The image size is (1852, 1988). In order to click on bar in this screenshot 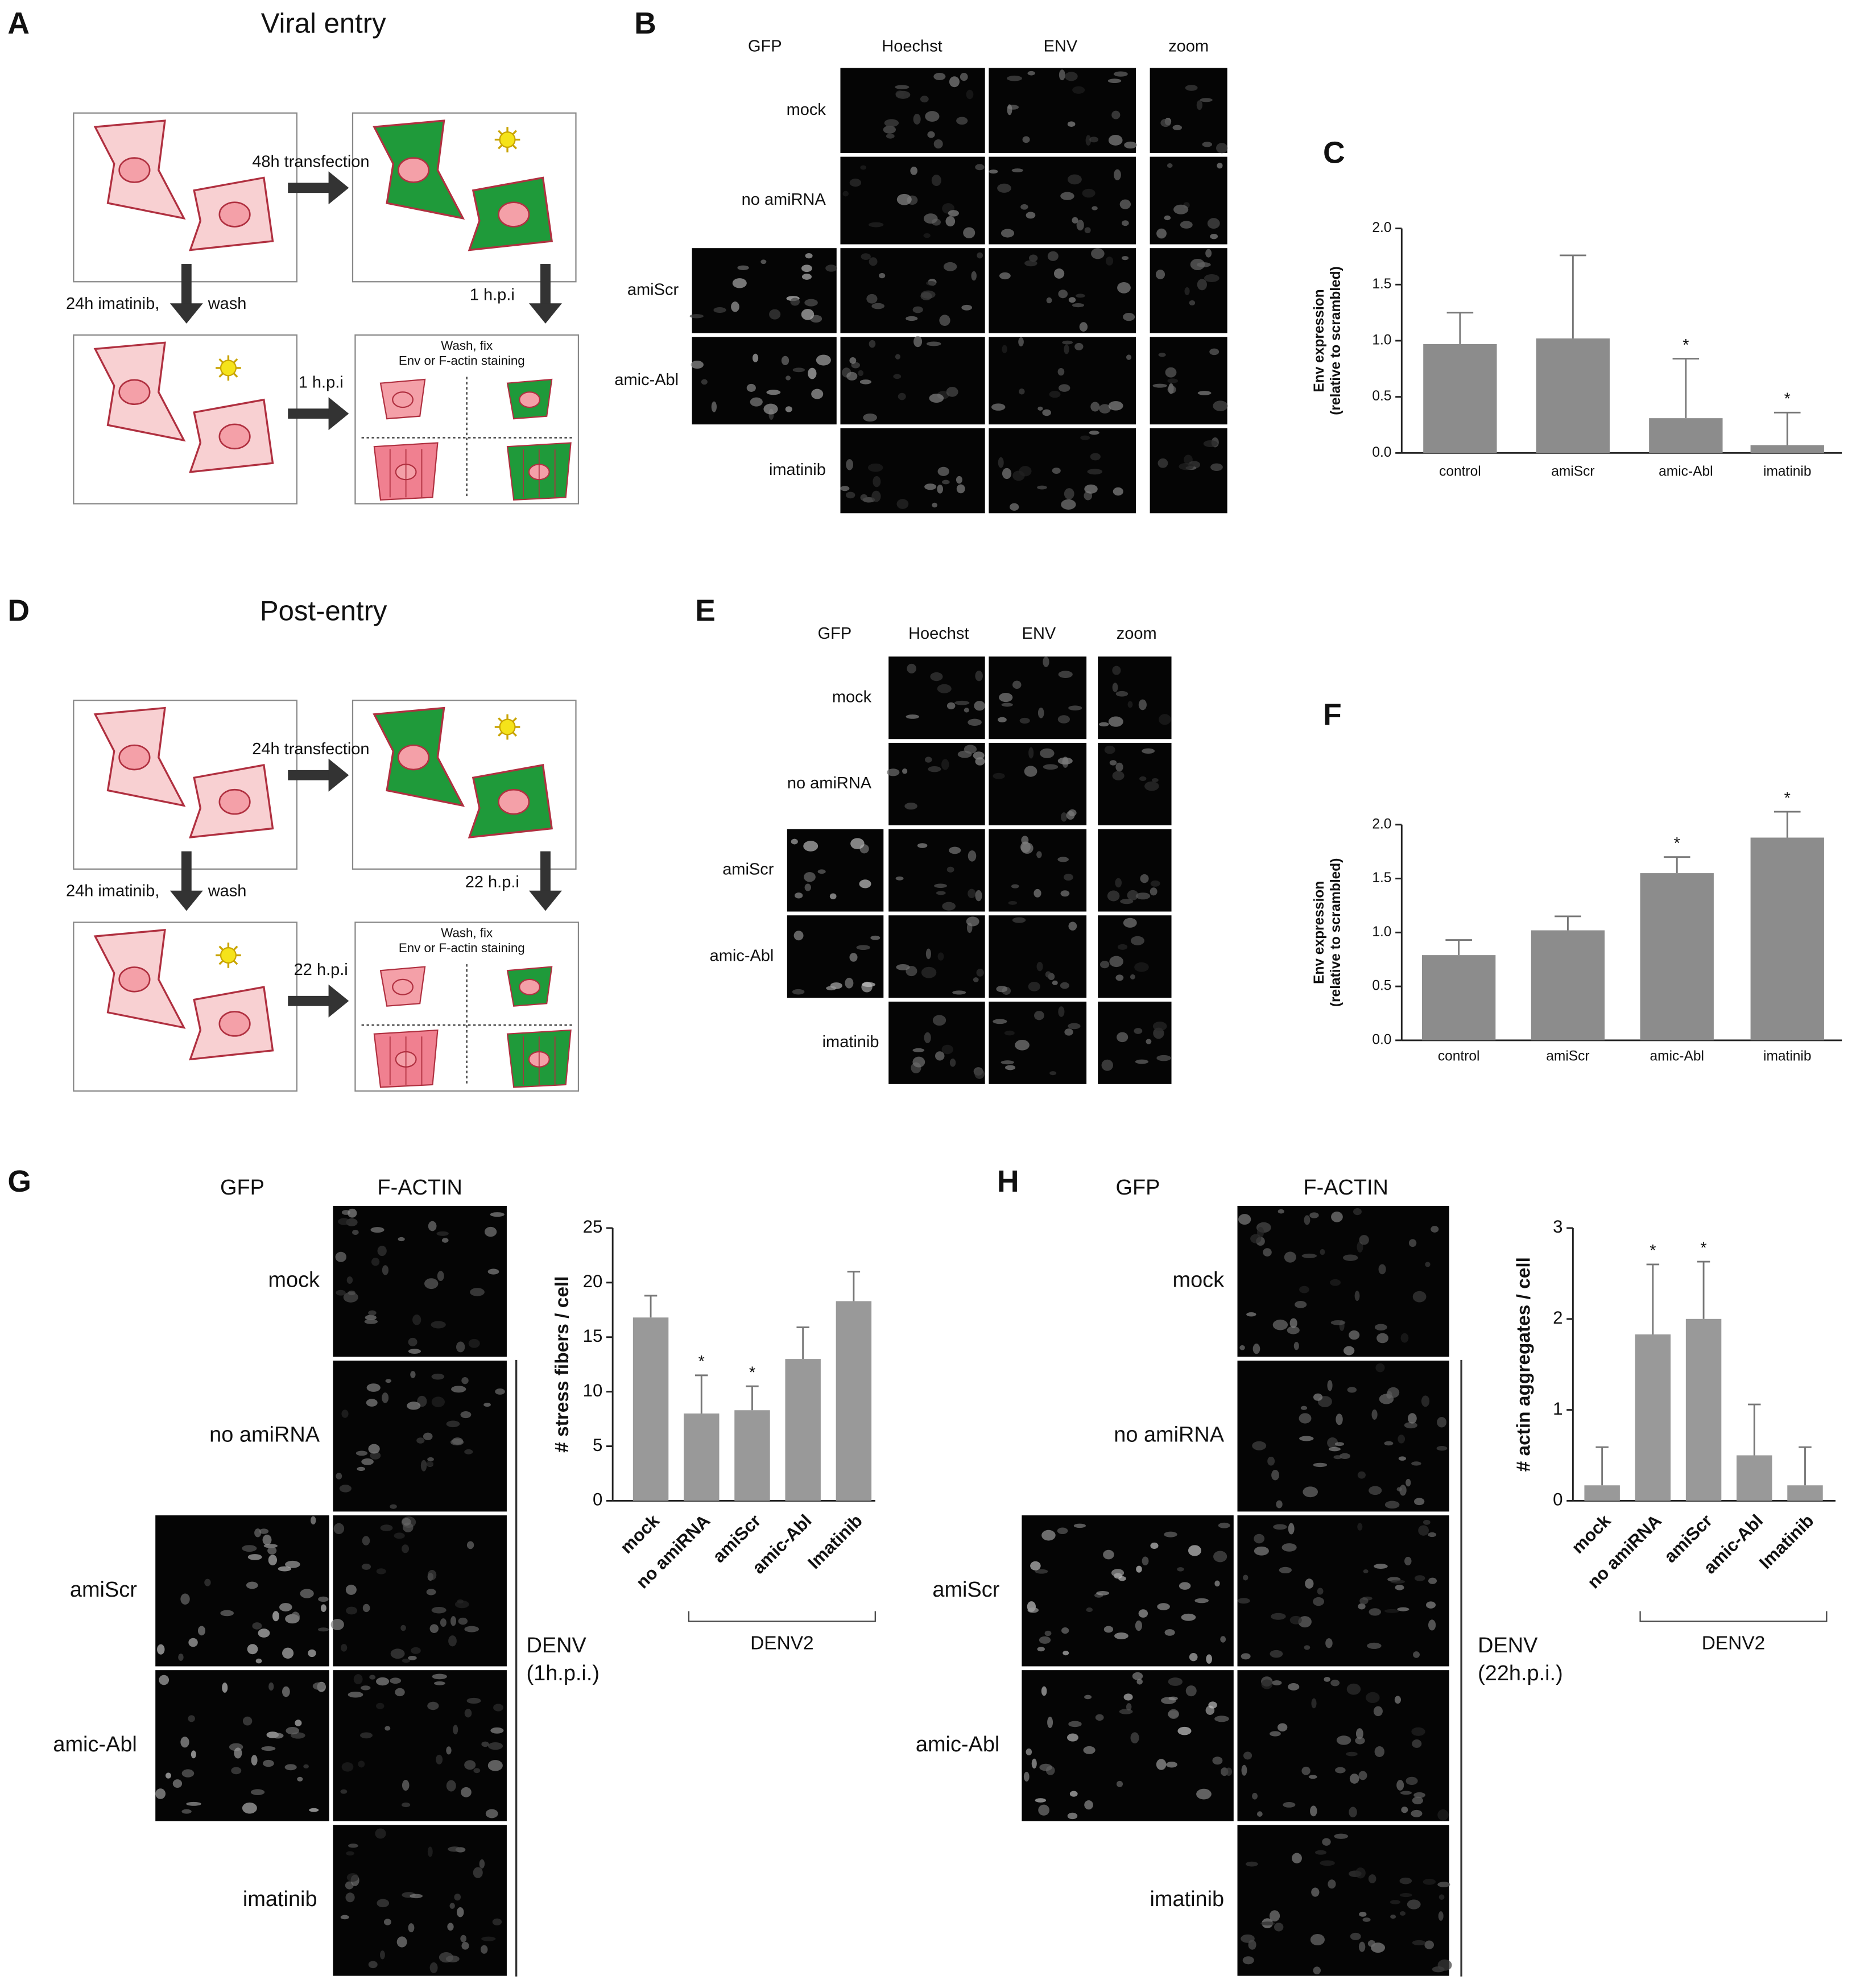, I will do `click(1703, 1410)`.